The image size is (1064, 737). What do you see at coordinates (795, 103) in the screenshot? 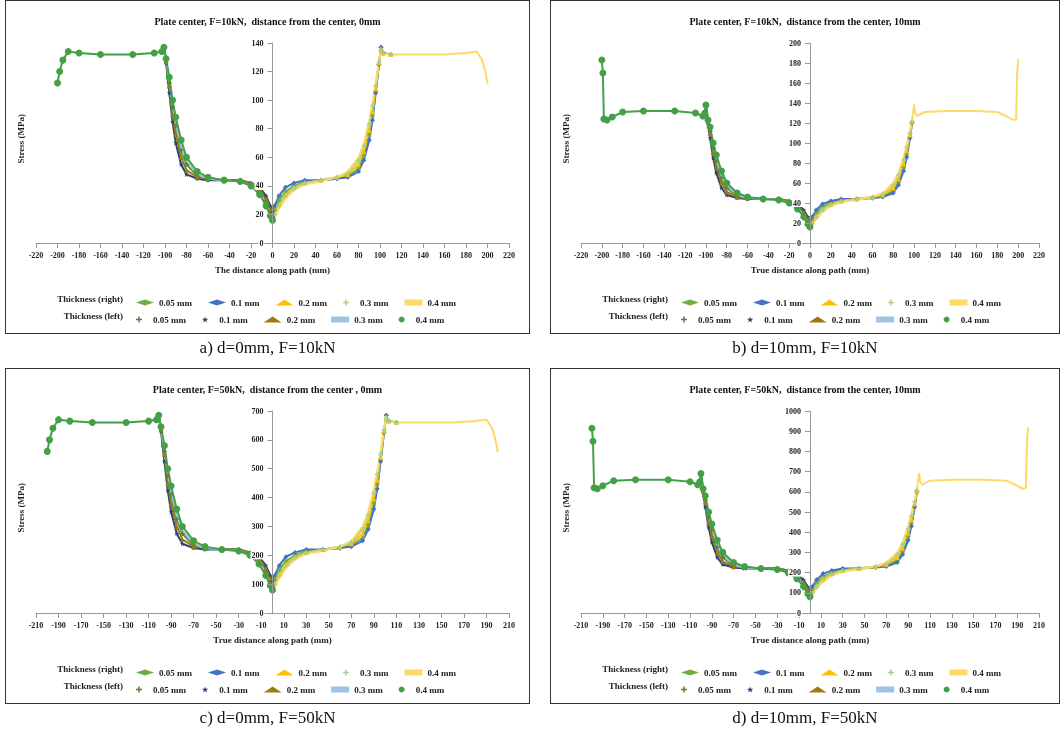
I see `y-tick-label: 140` at bounding box center [795, 103].